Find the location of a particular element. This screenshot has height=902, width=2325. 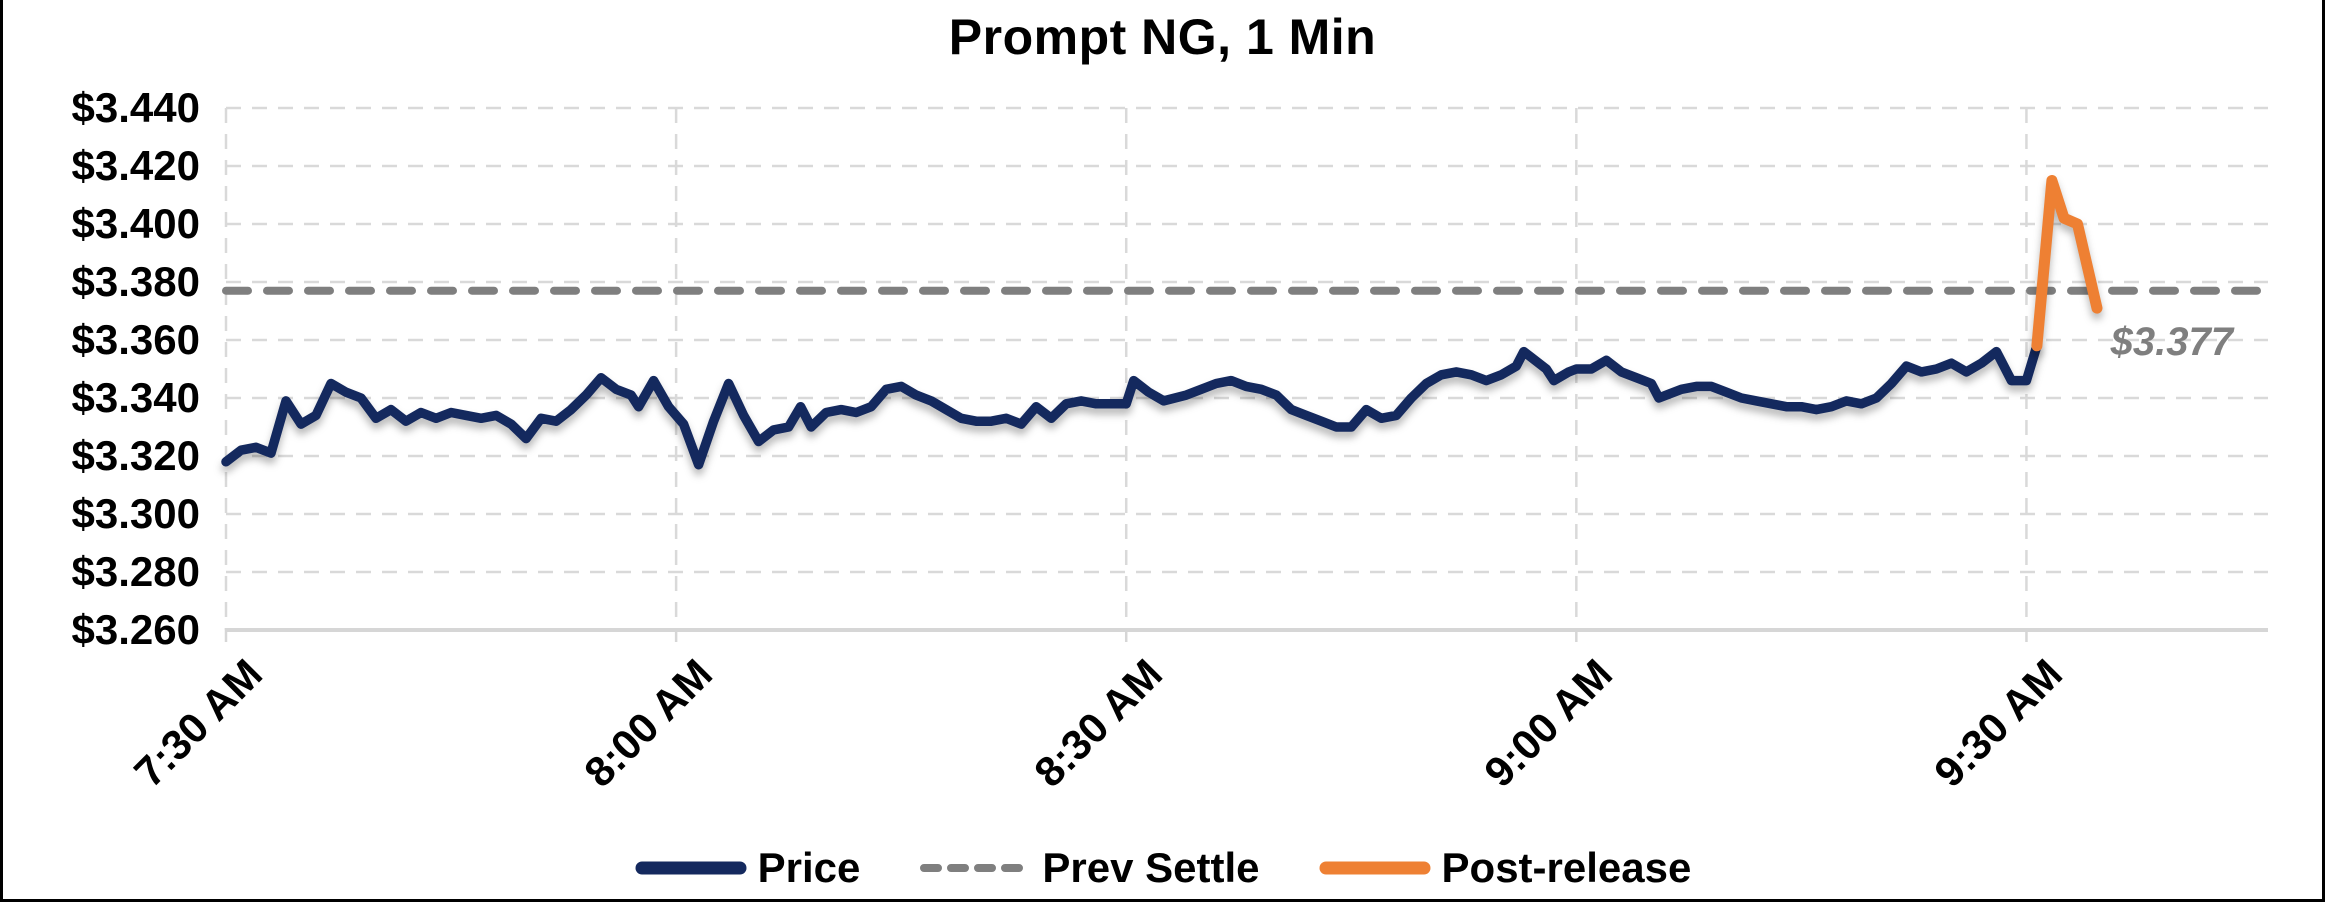

prev-settle-annotation: $3.377 is located at coordinates (2171, 342).